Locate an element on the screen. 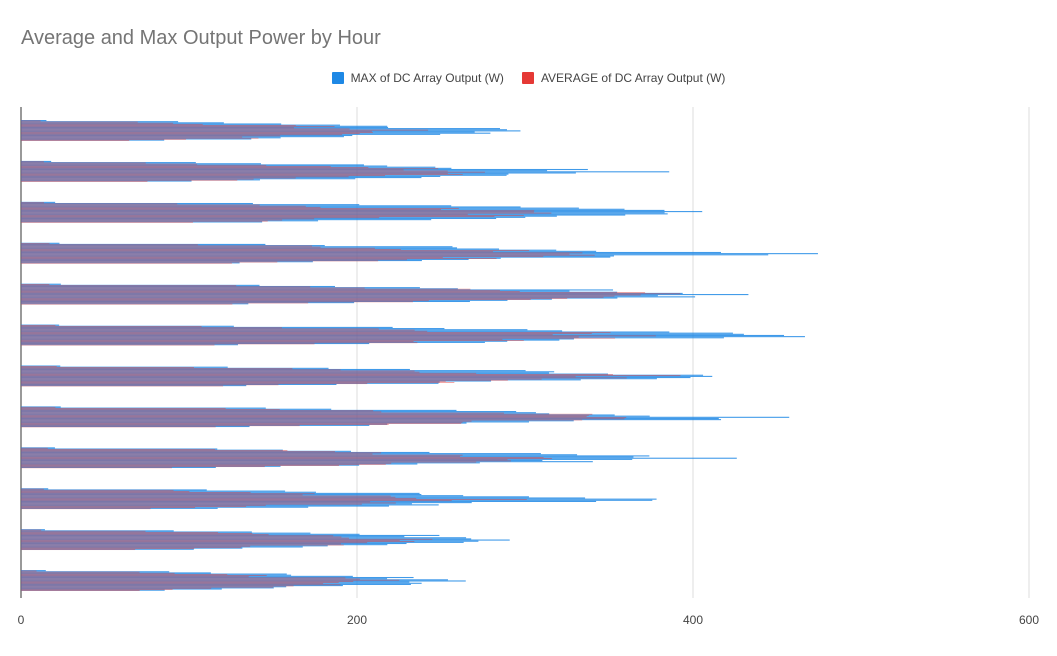 The width and height of the screenshot is (1057, 656). x-tick-label: 200 is located at coordinates (357, 620).